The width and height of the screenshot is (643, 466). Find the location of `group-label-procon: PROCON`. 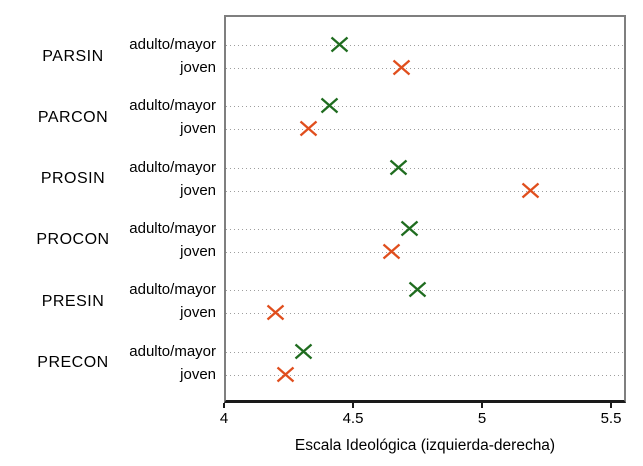

group-label-procon: PROCON is located at coordinates (73, 240).